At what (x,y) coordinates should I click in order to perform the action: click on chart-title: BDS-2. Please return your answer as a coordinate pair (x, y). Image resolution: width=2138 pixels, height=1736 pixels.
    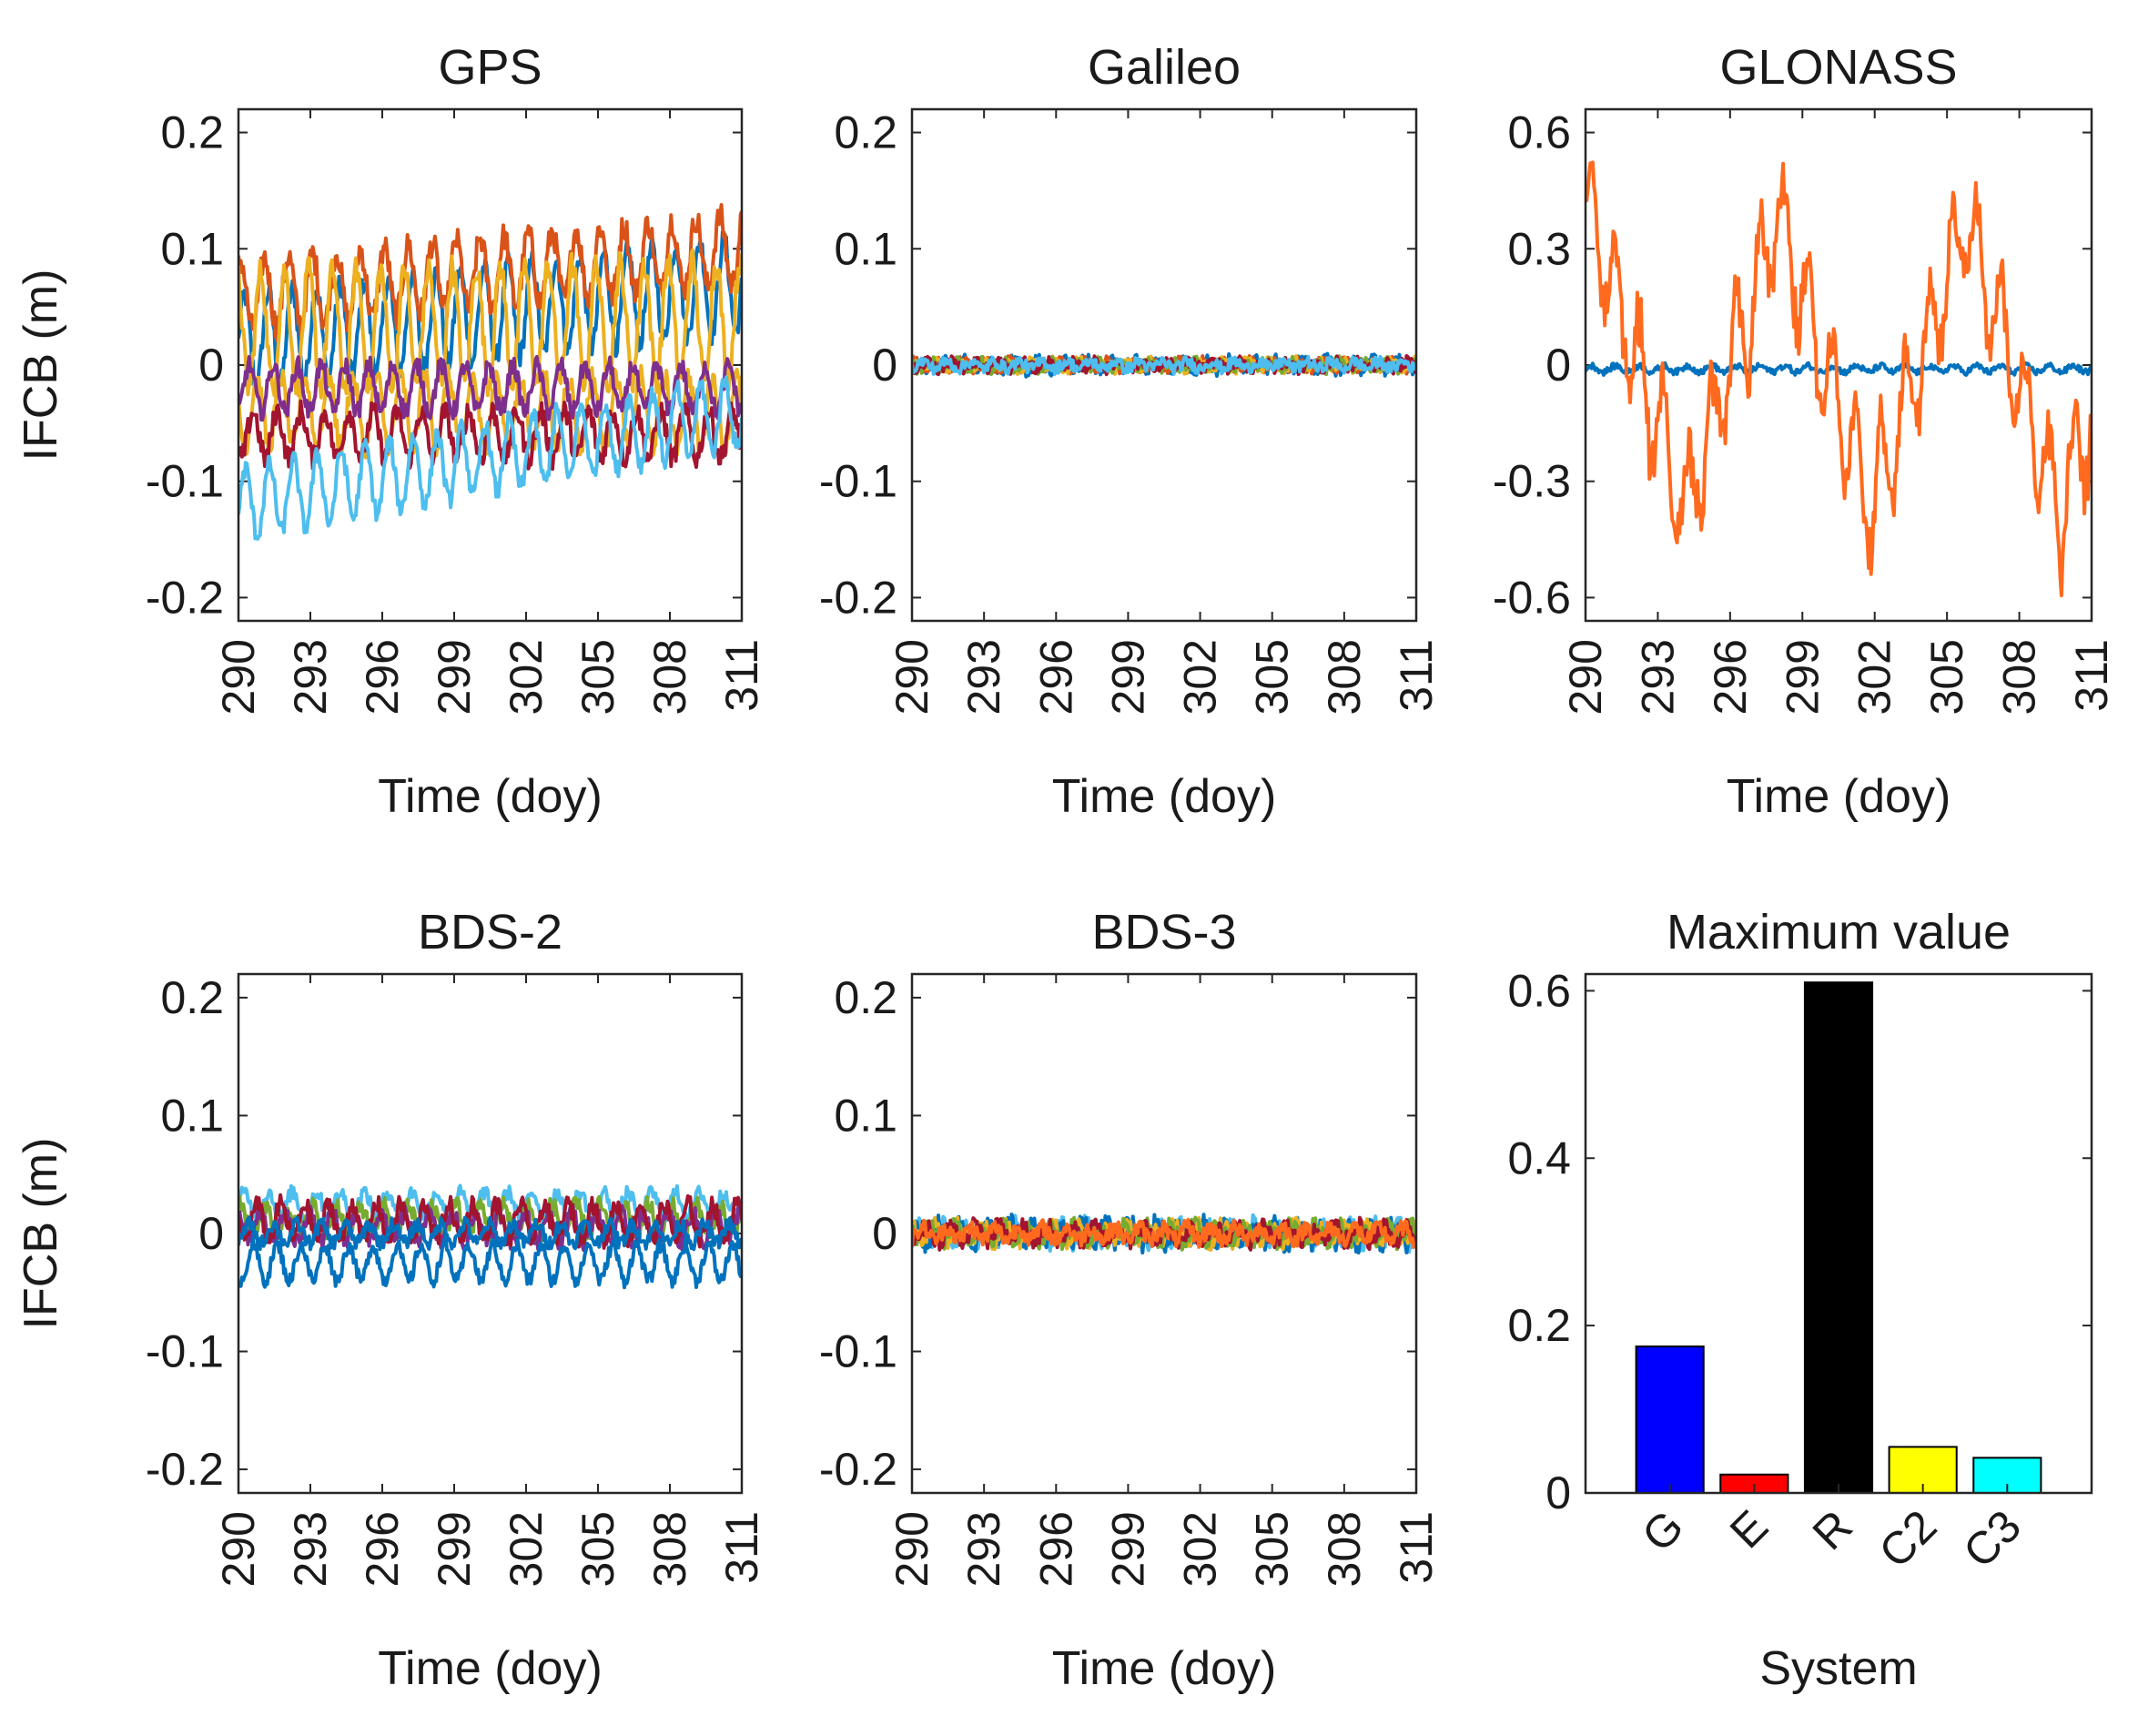
    Looking at the image, I should click on (490, 932).